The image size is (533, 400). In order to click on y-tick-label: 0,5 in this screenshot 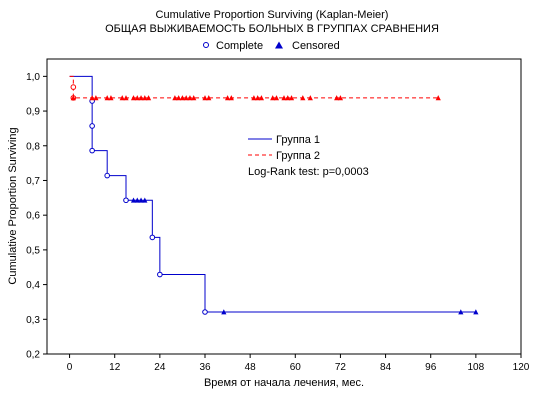, I will do `click(33, 250)`.